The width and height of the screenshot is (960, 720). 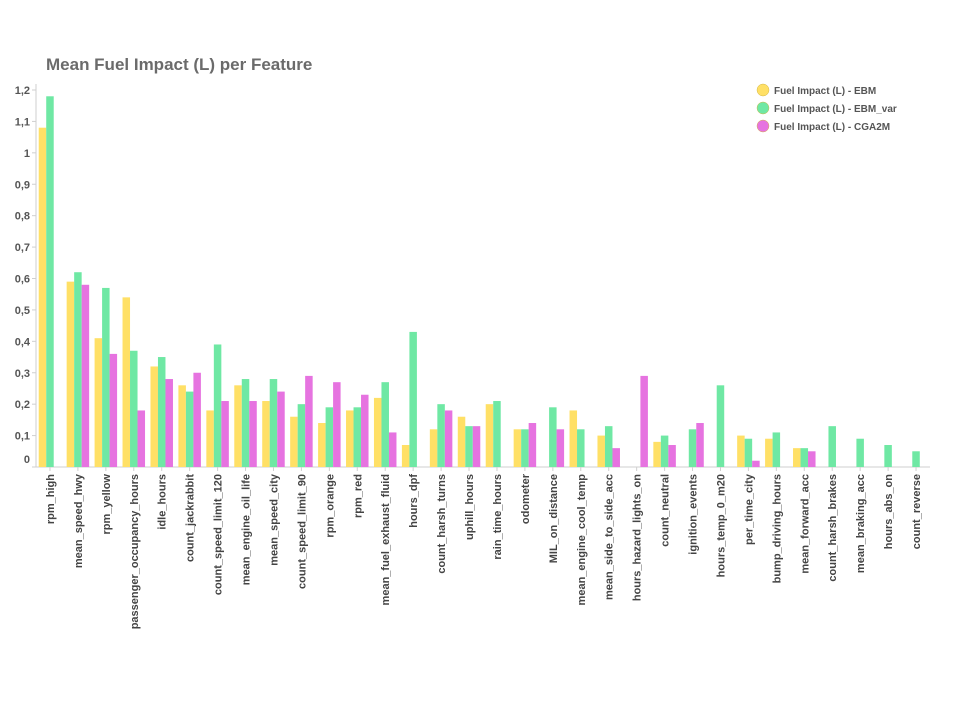 I want to click on x-tick-label: mean_fuel_exhaust_fluid, so click(x=386, y=539).